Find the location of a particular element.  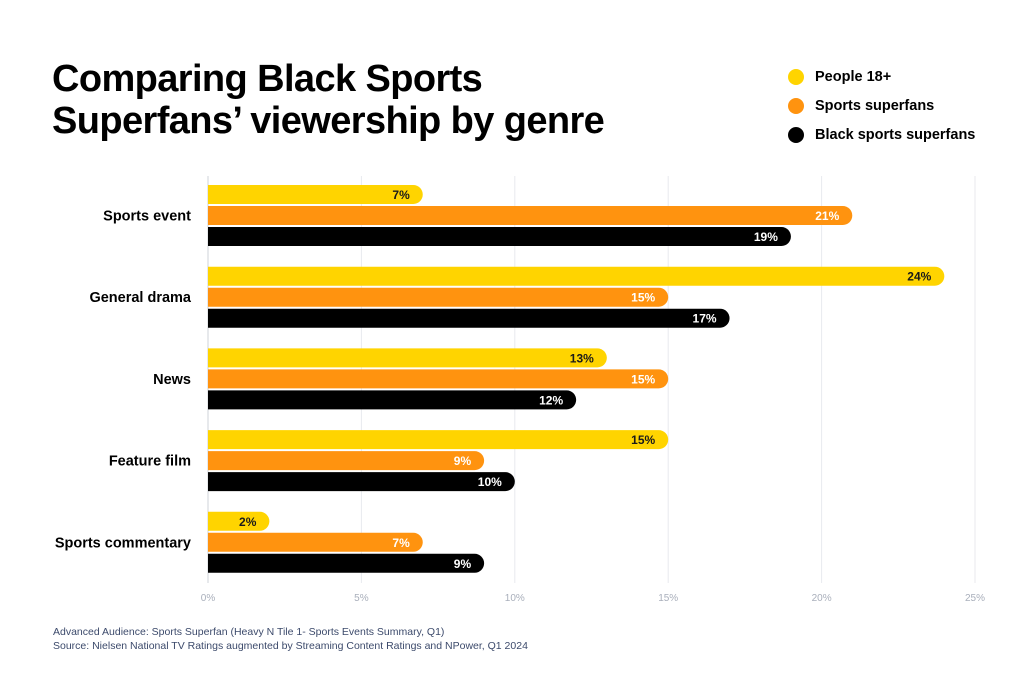

legend-item-sports-superfans: Sports superfans is located at coordinates (881, 105).